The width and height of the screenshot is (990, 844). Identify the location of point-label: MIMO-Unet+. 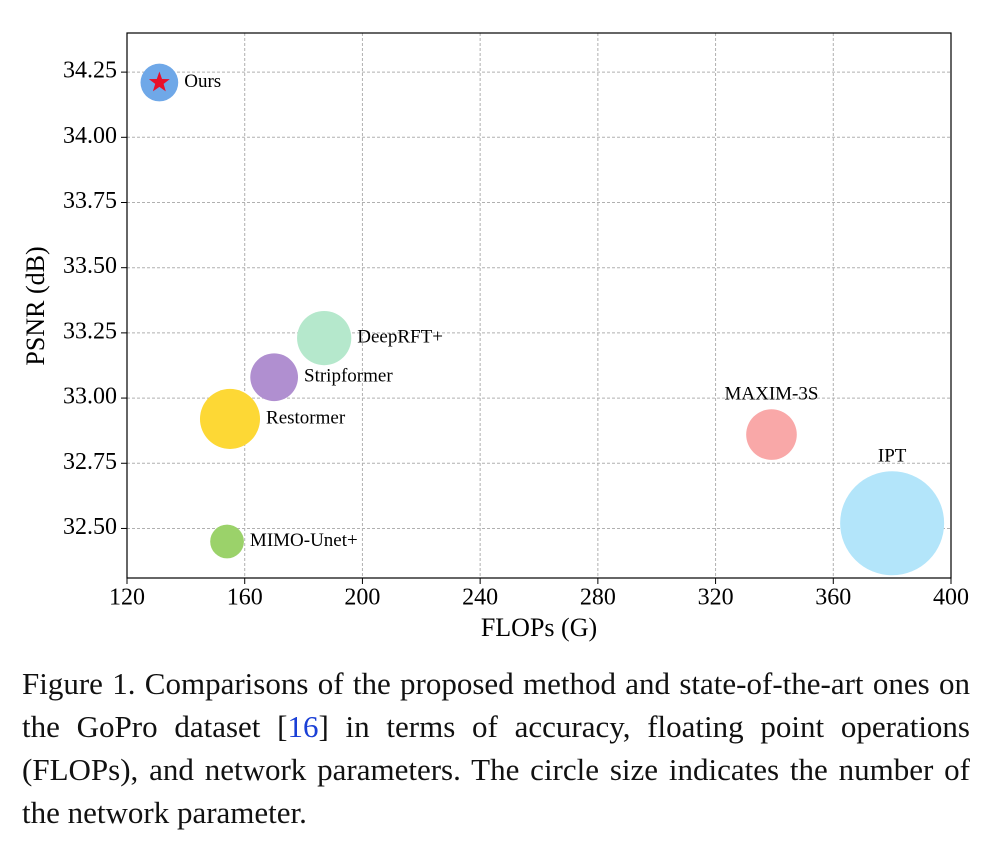
(304, 540).